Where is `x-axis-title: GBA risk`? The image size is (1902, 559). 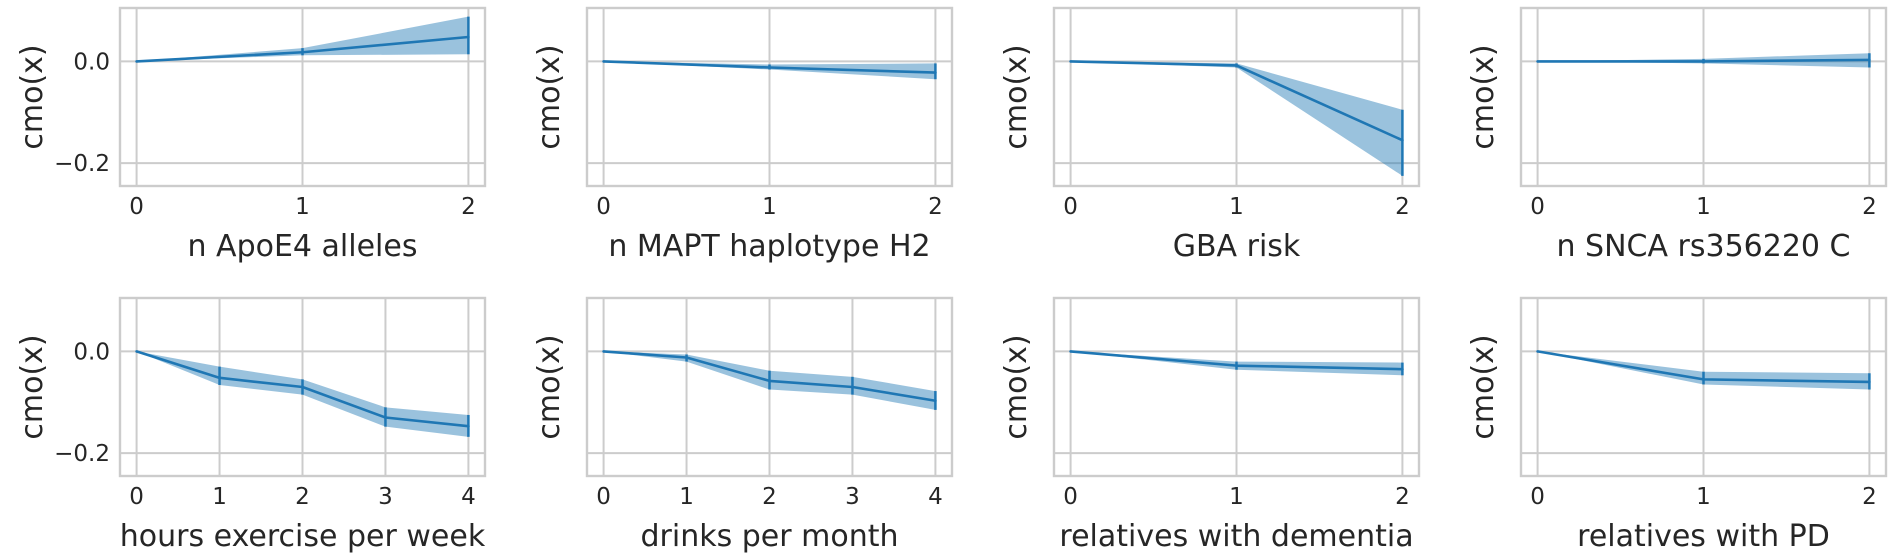 x-axis-title: GBA risk is located at coordinates (1237, 246).